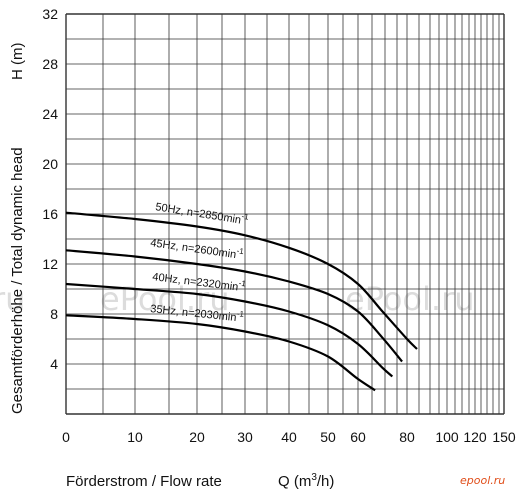 The height and width of the screenshot is (493, 526). Describe the element at coordinates (50, 14) in the screenshot. I see `y-tick-label: 32` at that location.